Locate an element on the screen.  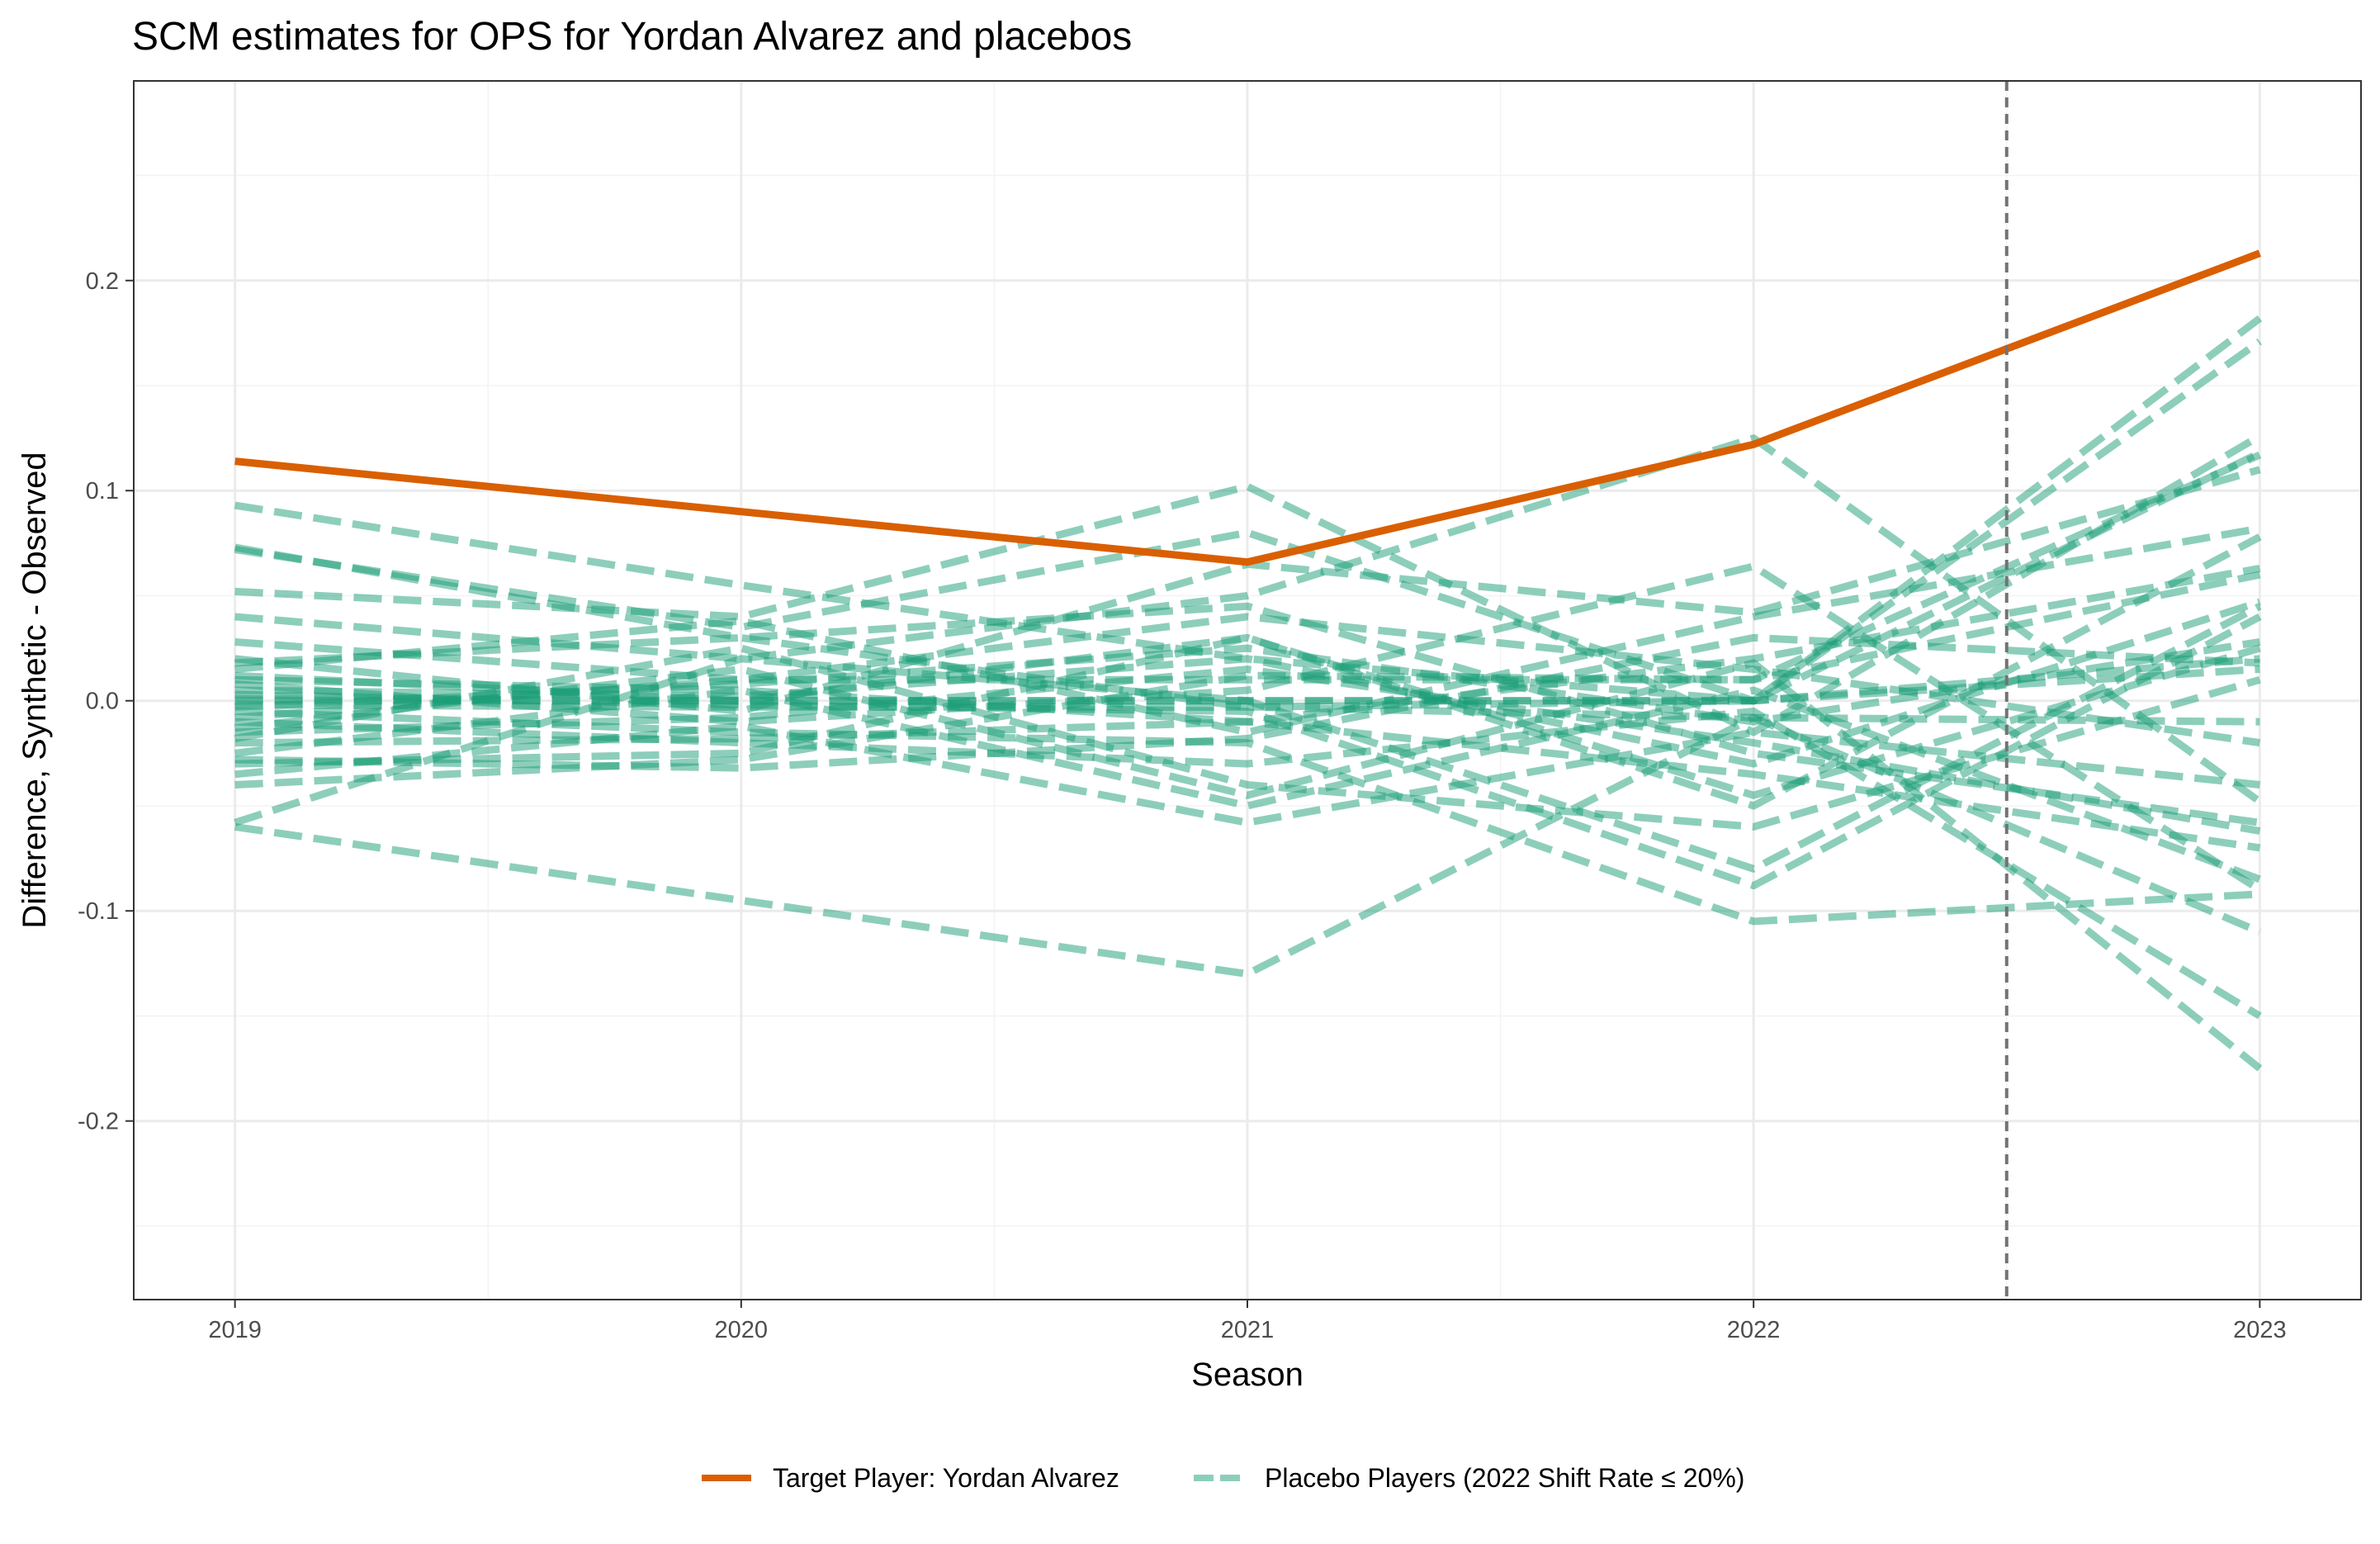
x-tick-label: 2021 is located at coordinates (1248, 1330).